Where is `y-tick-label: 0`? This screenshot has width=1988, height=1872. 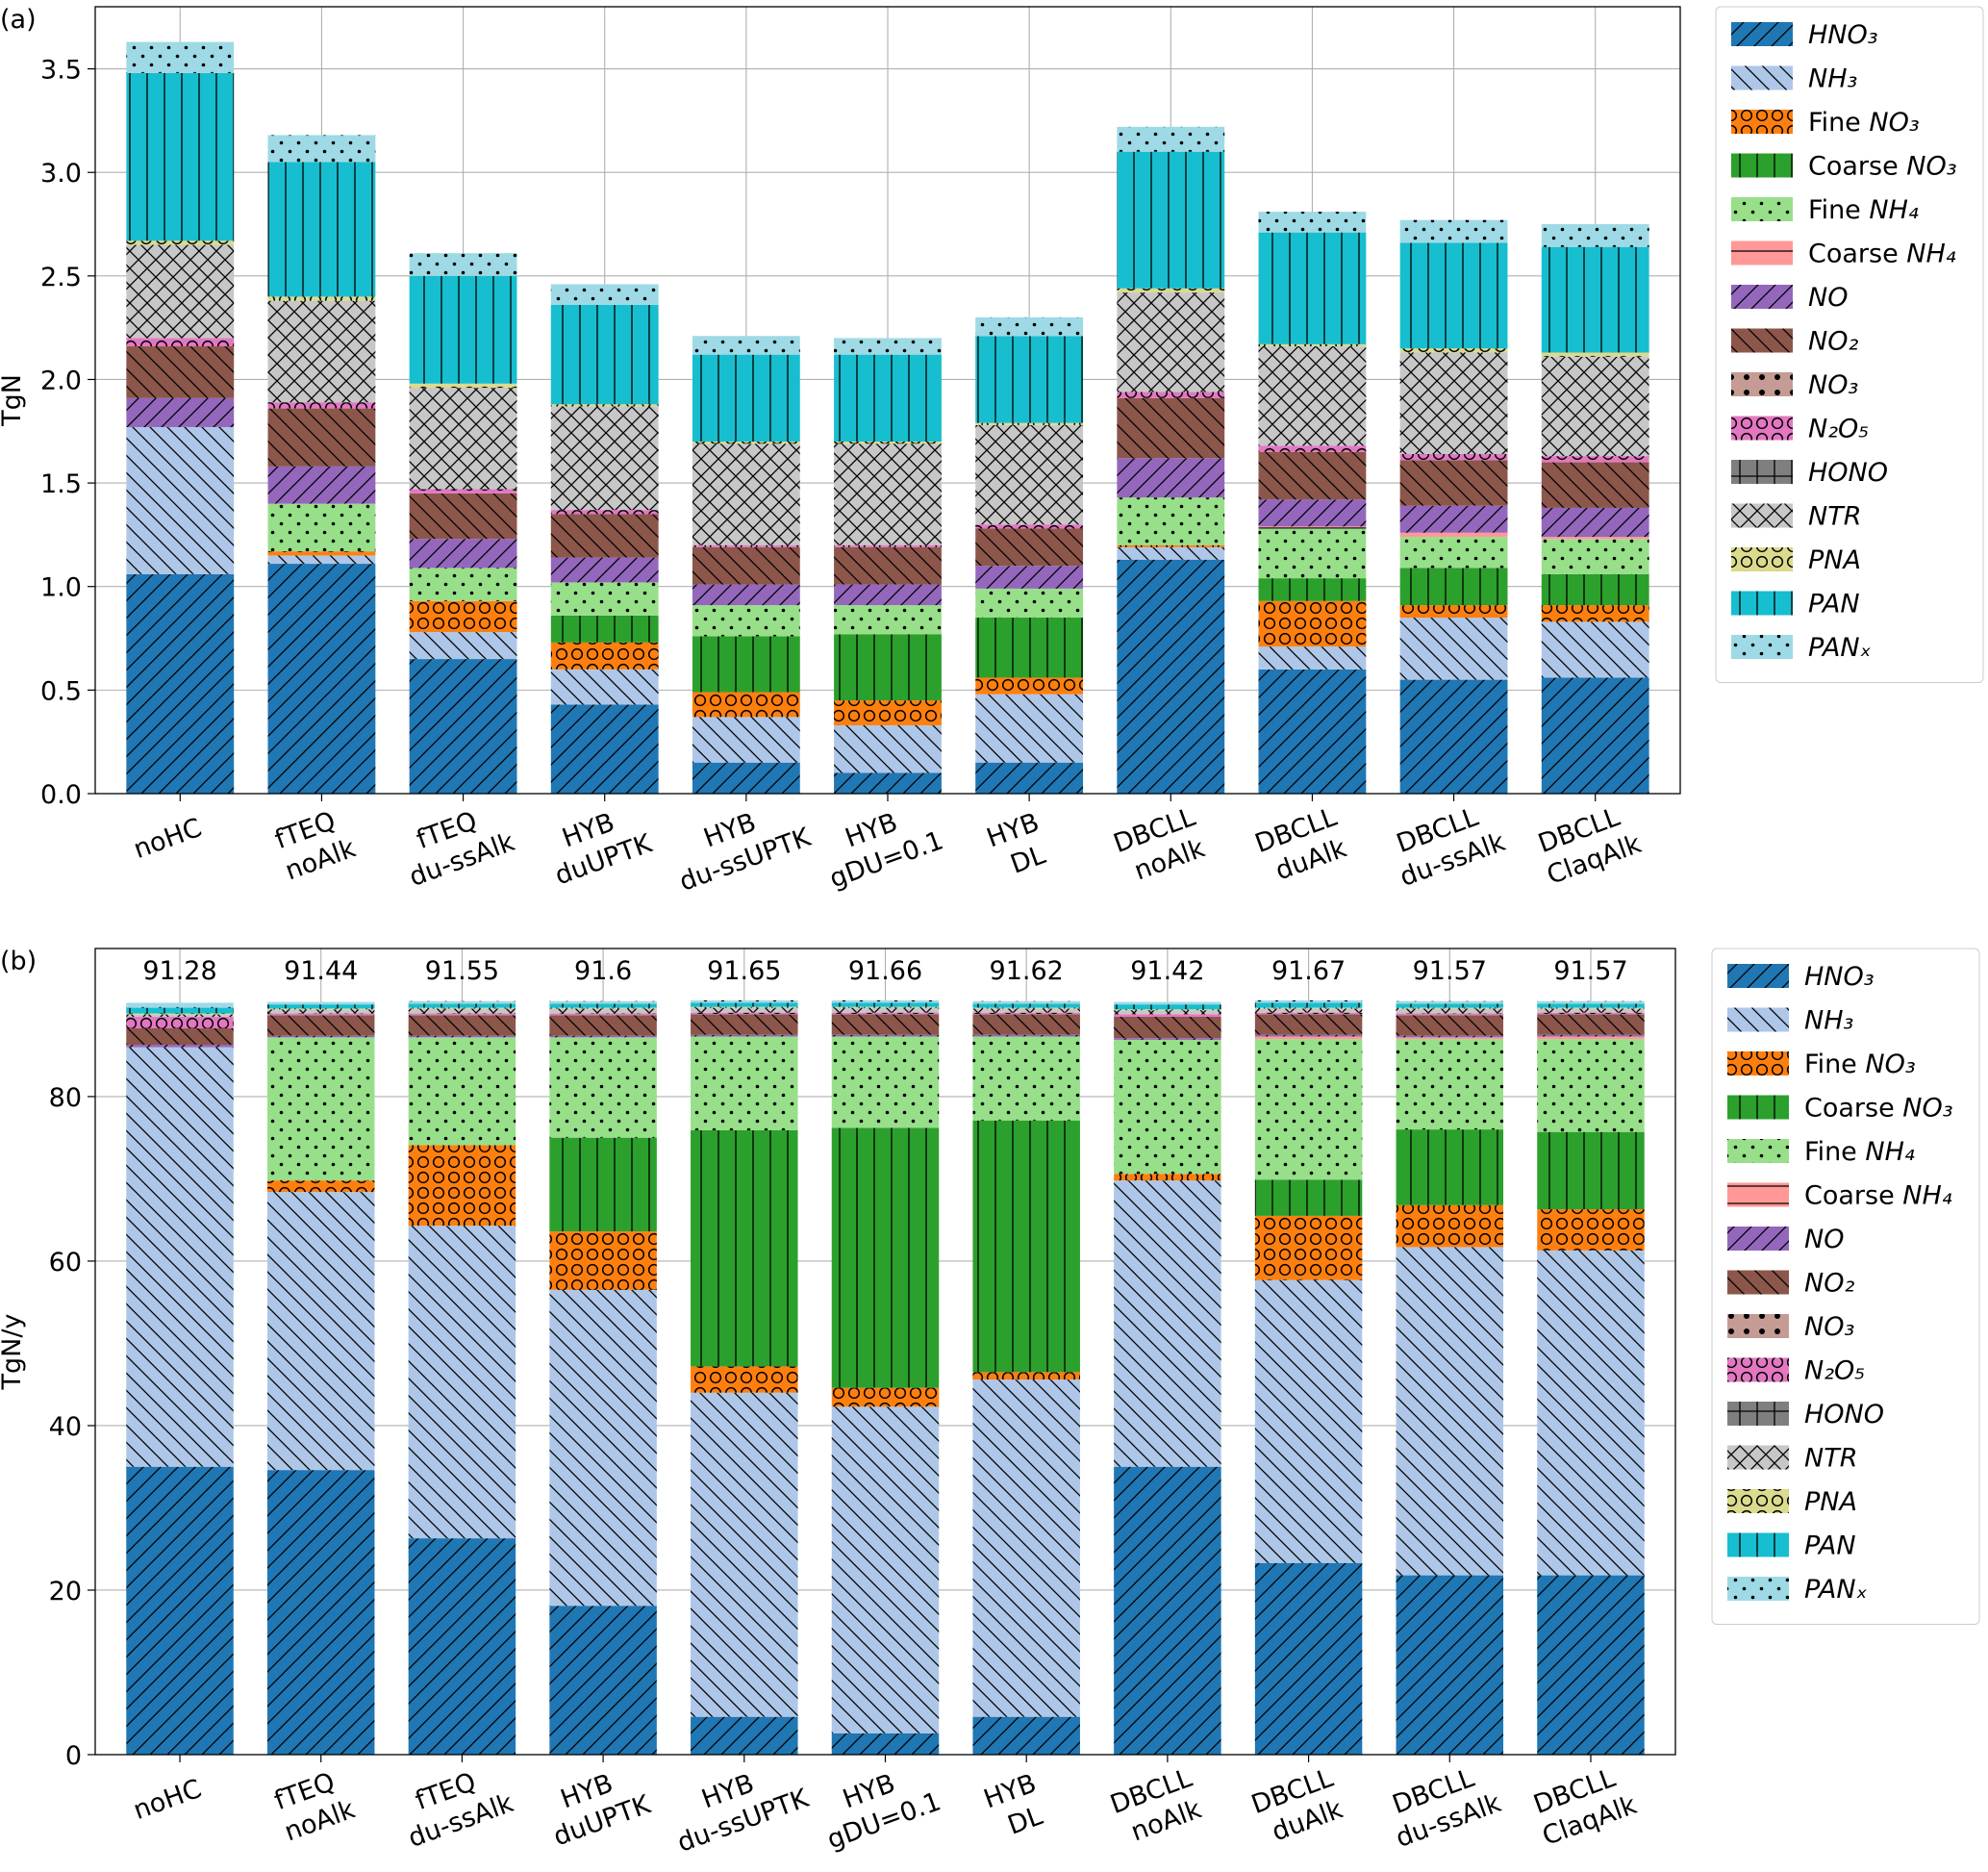 y-tick-label: 0 is located at coordinates (73, 1756).